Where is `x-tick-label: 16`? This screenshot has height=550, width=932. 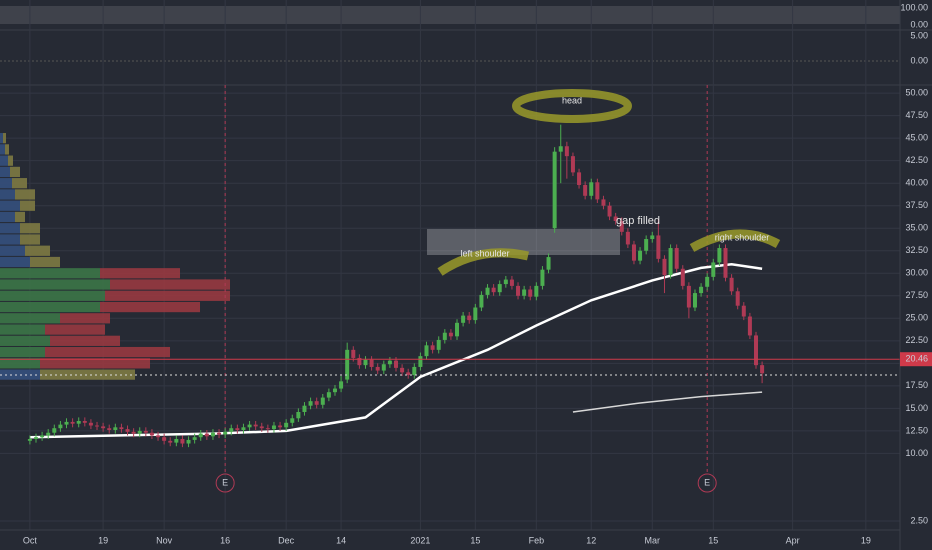
x-tick-label: 16 is located at coordinates (225, 540).